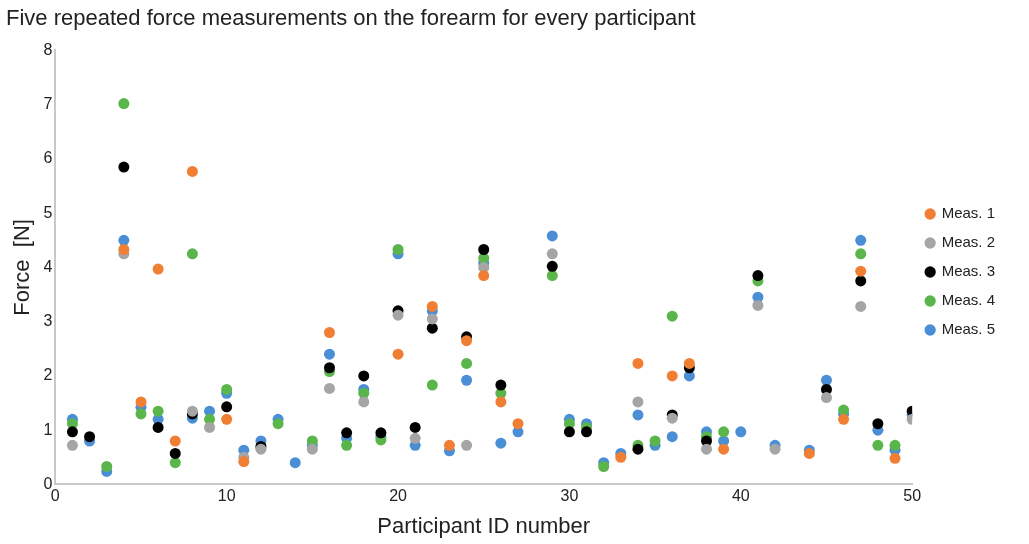 This screenshot has width=1029, height=544. What do you see at coordinates (48, 158) in the screenshot?
I see `y-tick-label: 6` at bounding box center [48, 158].